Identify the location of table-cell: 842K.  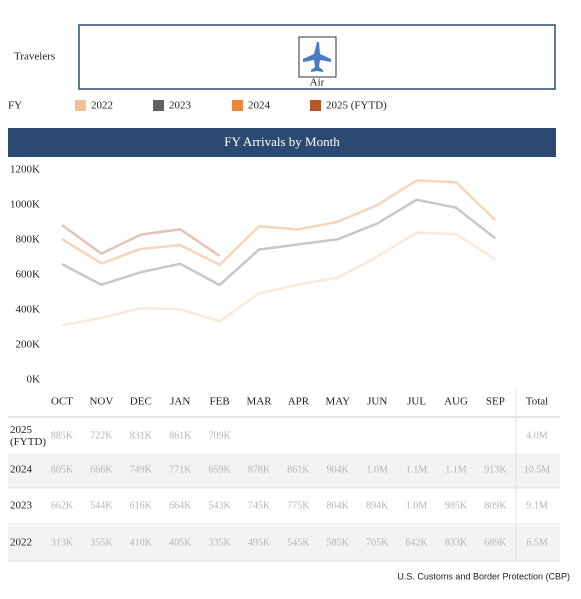
(416, 542).